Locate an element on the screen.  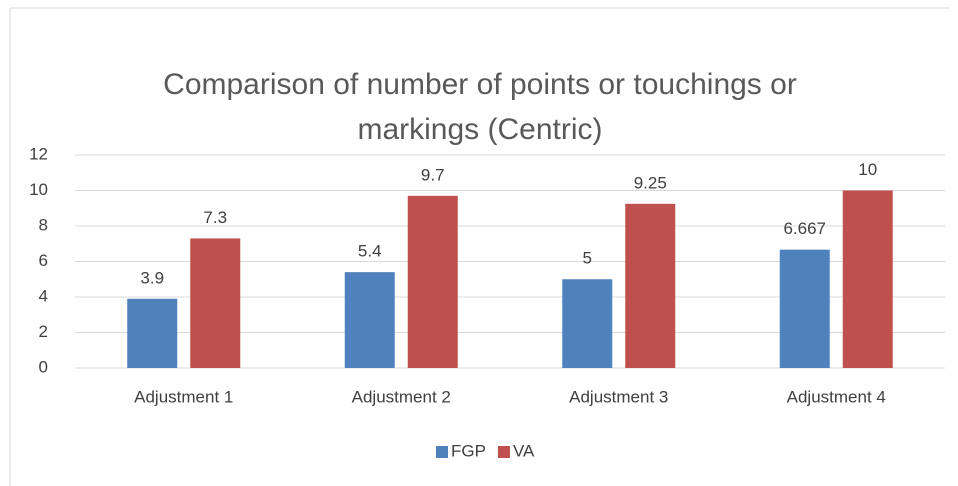
legend-label: VA is located at coordinates (524, 450).